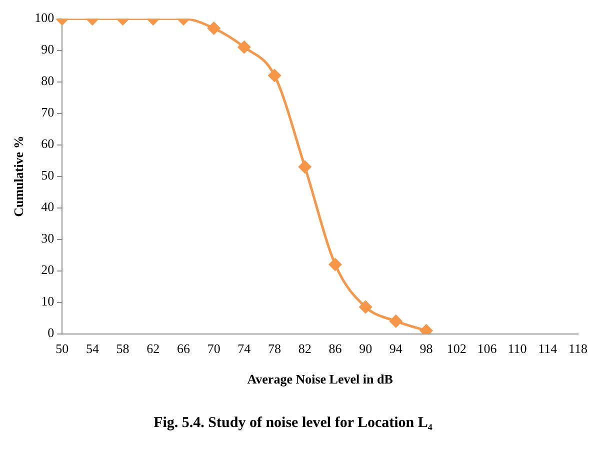  What do you see at coordinates (47, 301) in the screenshot?
I see `y-tick-label: 10` at bounding box center [47, 301].